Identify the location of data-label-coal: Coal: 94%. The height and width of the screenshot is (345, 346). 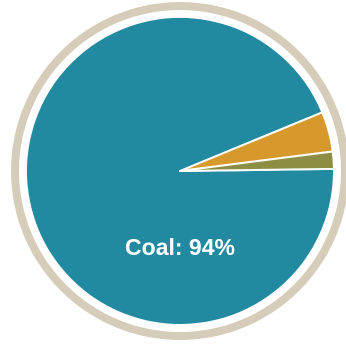
(180, 247).